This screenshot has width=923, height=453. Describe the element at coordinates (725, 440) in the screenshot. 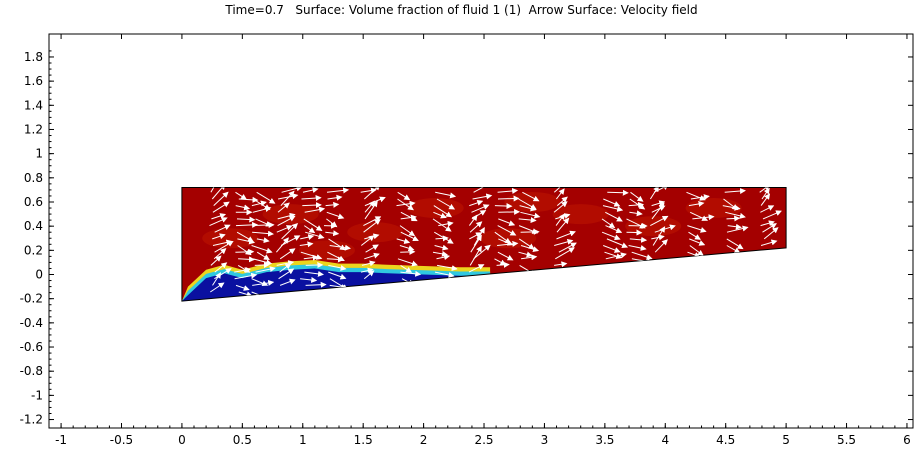

I see `x-tick-label: 4.5` at that location.